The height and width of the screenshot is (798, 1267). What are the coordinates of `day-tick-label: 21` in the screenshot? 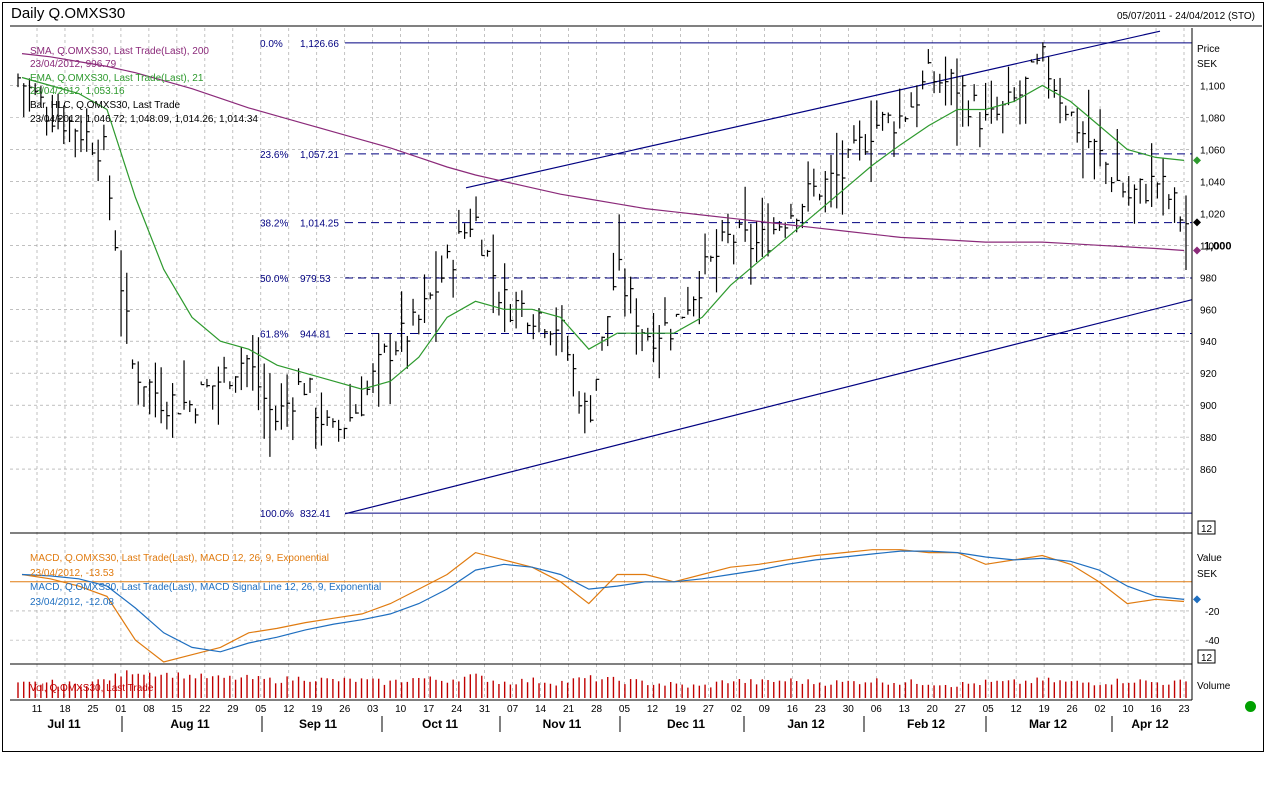 It's located at (569, 709).